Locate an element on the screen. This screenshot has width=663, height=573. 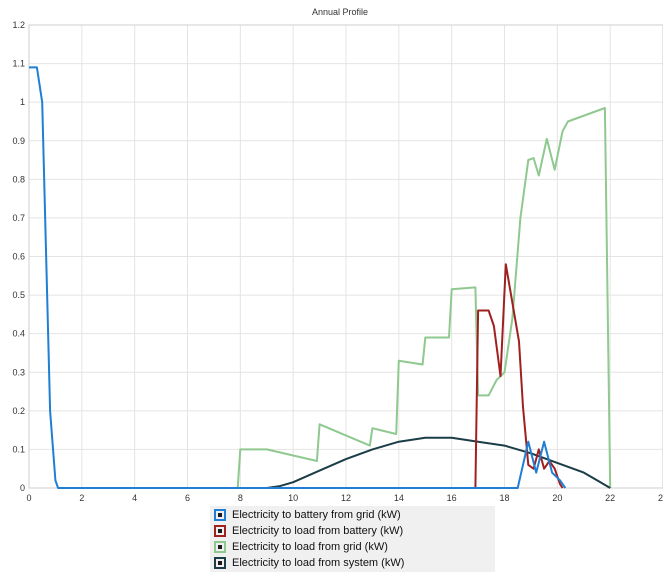
y-tick-label: 0.8 is located at coordinates (18, 179).